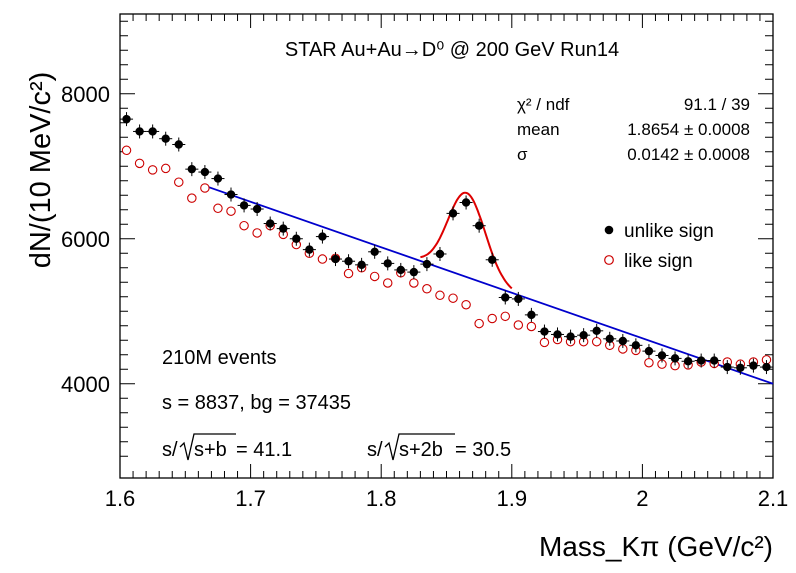 The image size is (796, 573). Describe the element at coordinates (773, 498) in the screenshot. I see `x-tick-label: 2.1` at that location.